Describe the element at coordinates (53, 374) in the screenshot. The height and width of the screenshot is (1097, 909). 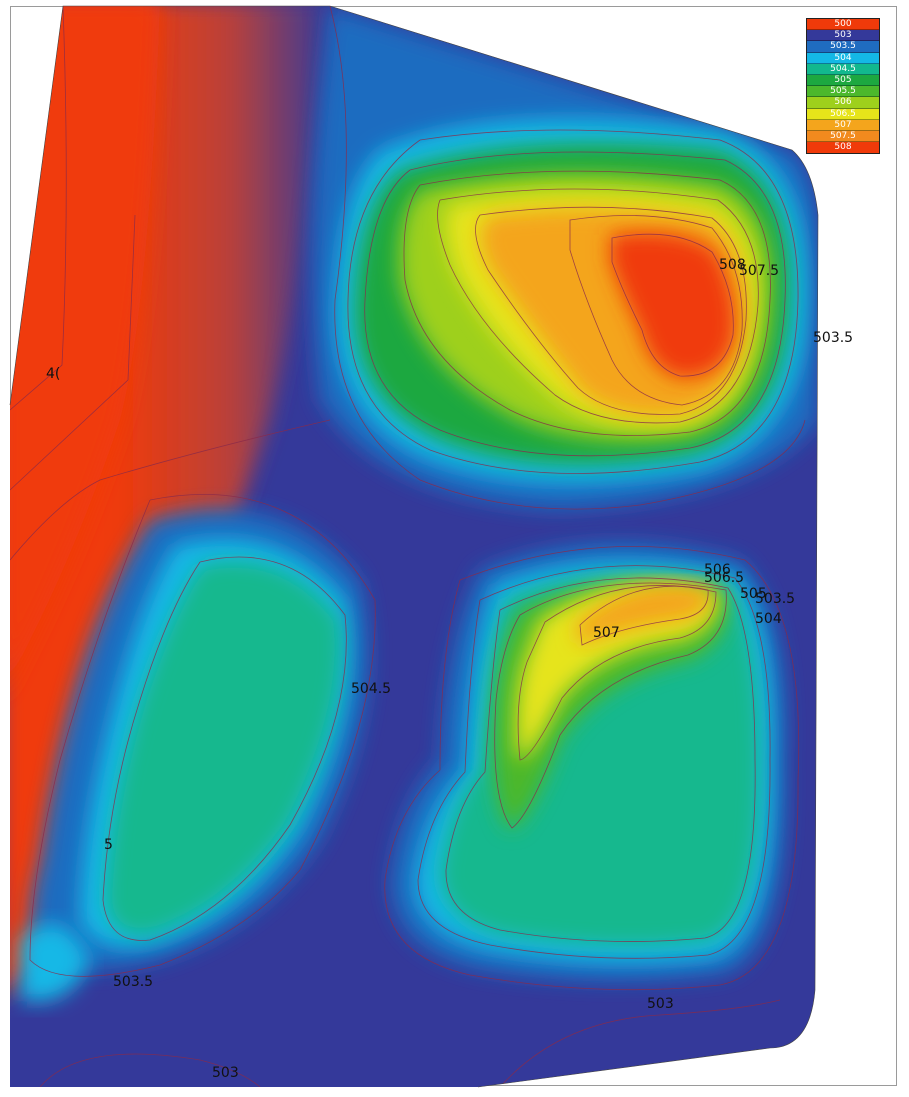
I see `contour-label: 4(` at that location.